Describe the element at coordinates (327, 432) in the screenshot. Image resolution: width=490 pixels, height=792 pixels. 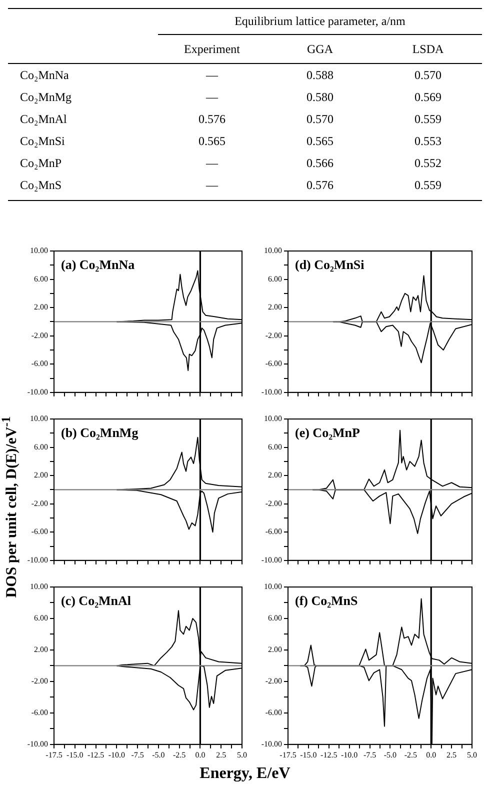
I see `text: (e) Co₂MnP` at that location.